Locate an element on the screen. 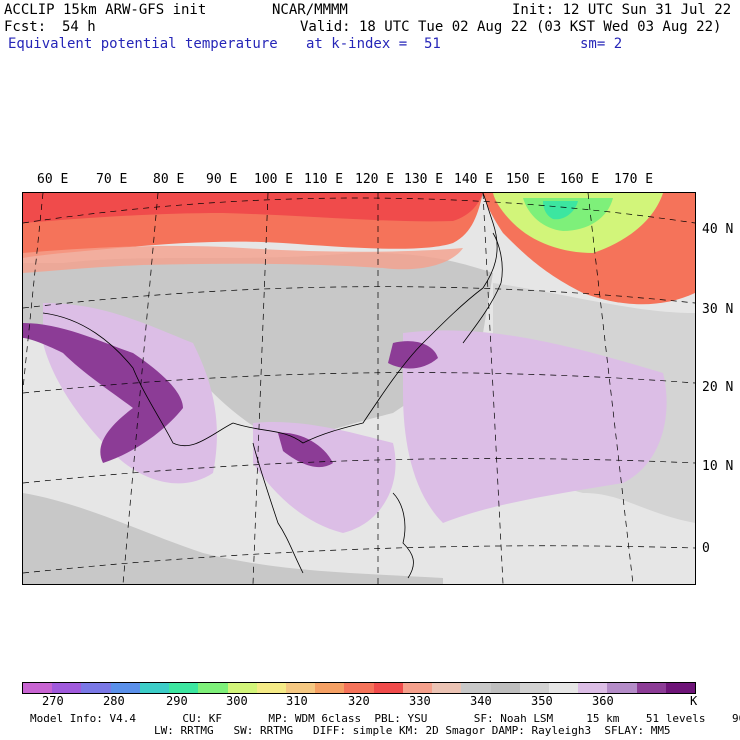 Image resolution: width=740 pixels, height=740 pixels. teal-field-northeast is located at coordinates (560, 210).